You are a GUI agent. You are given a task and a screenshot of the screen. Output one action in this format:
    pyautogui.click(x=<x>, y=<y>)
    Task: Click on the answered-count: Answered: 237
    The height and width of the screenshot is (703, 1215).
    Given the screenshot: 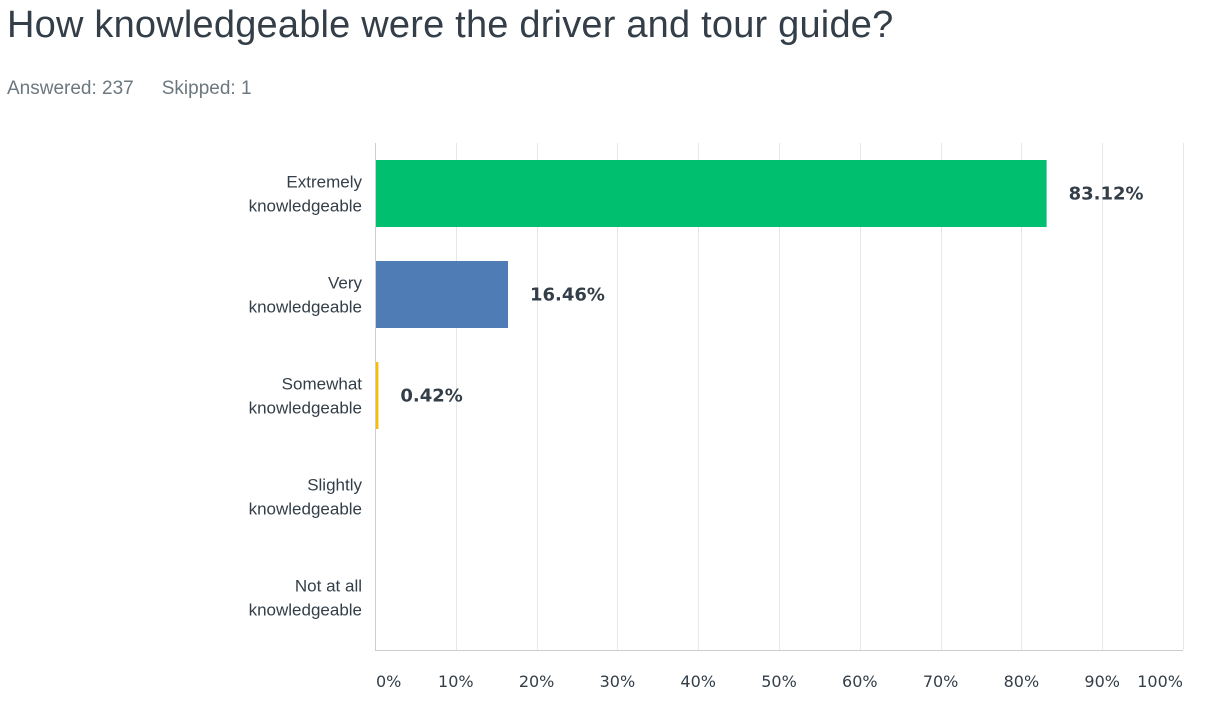 What is the action you would take?
    pyautogui.click(x=70, y=88)
    